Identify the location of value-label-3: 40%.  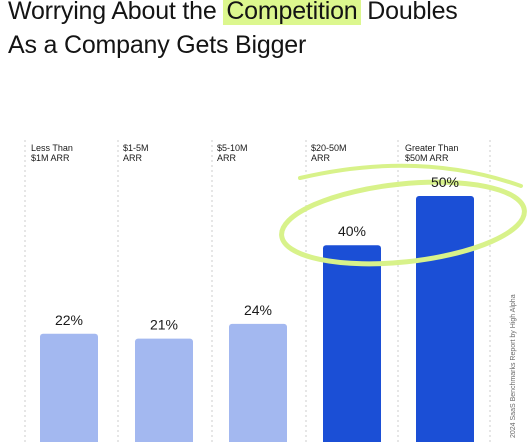
(352, 231).